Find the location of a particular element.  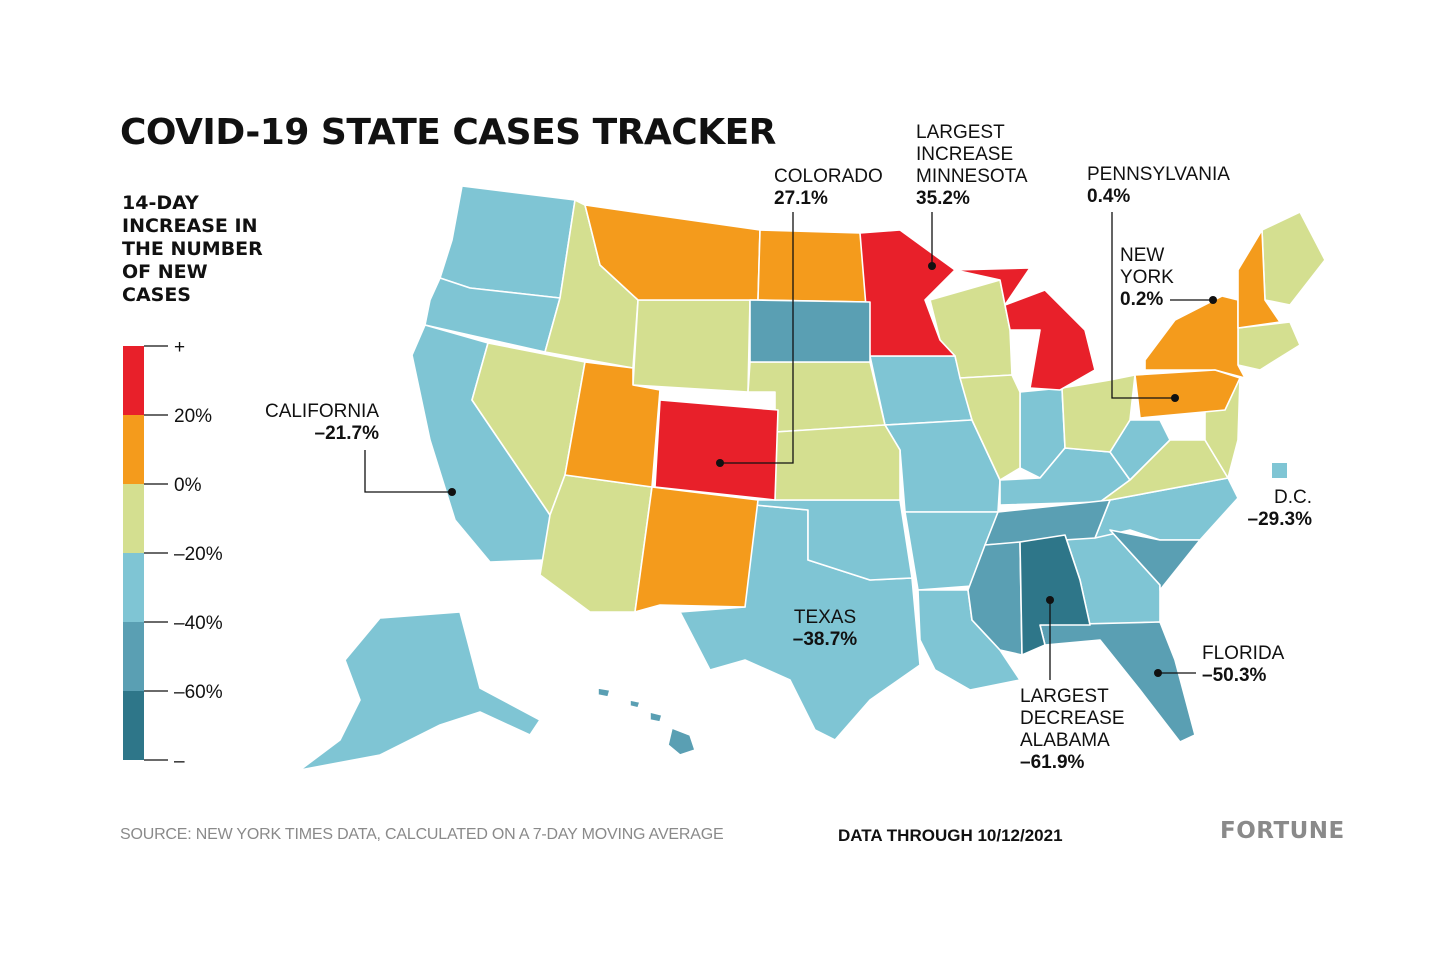

fortune-logo: FORTUNE is located at coordinates (1282, 831).